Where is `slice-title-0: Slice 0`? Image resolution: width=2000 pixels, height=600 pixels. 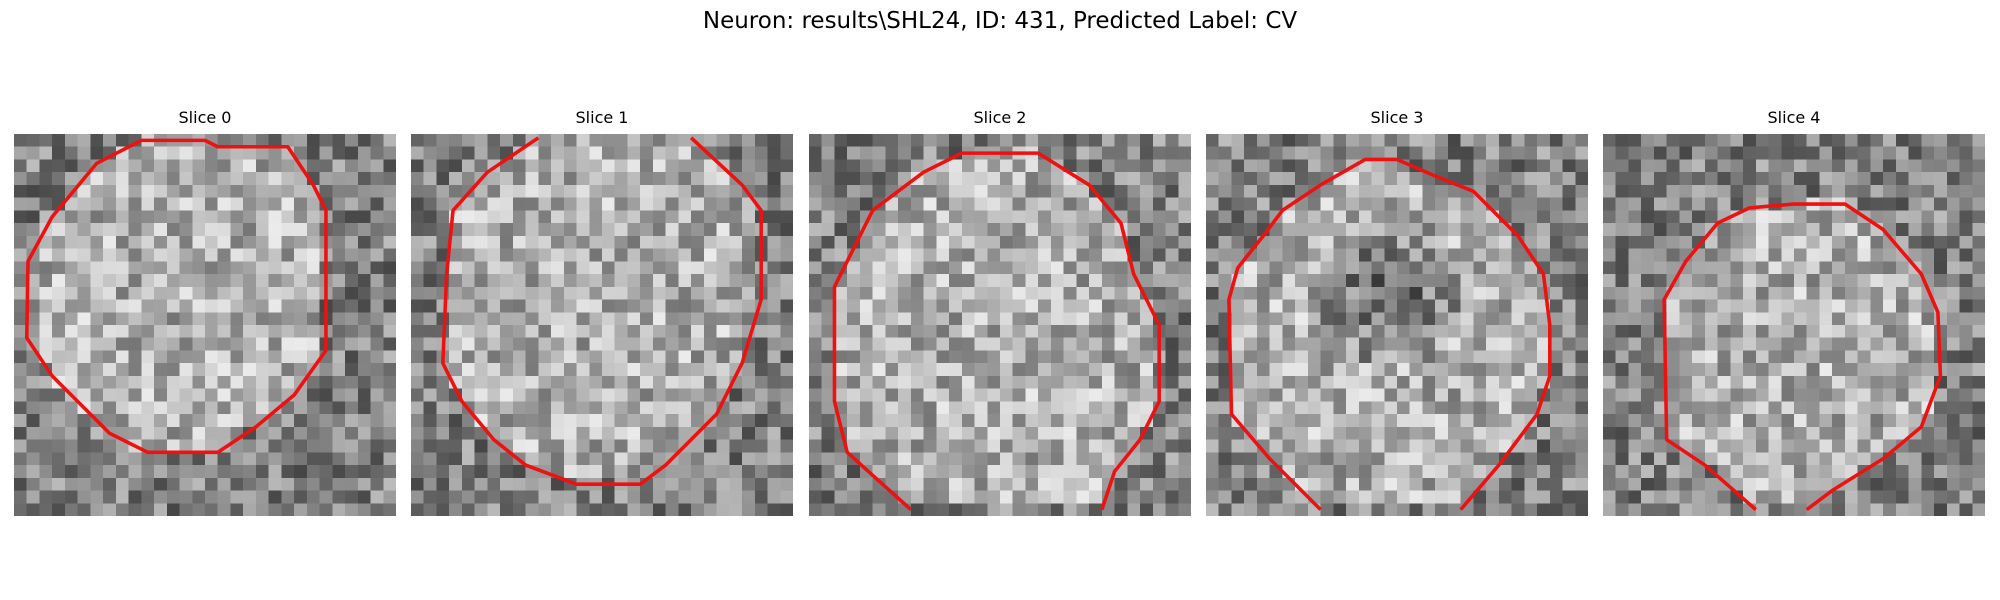
slice-title-0: Slice 0 is located at coordinates (205, 117).